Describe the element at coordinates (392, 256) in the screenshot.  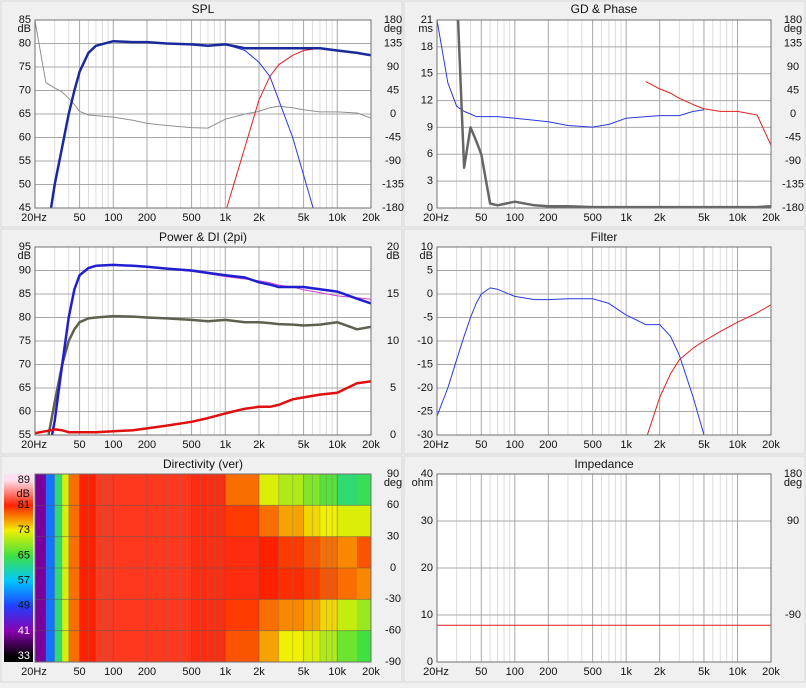
I see `y2-axis-unit: dB` at that location.